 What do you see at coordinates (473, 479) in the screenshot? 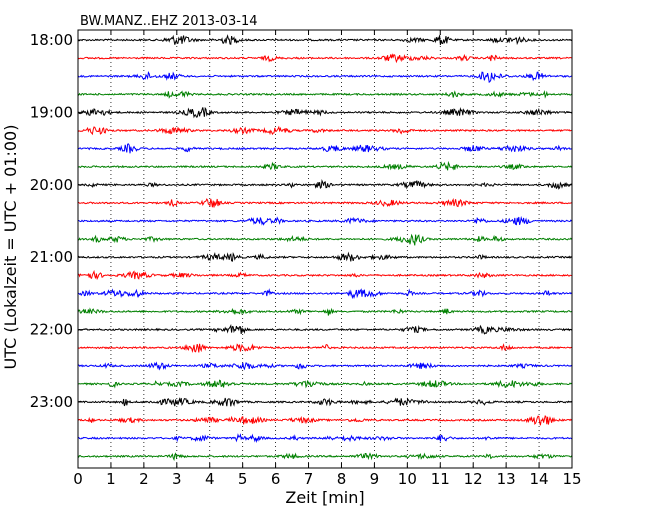
I see `x-tick-label: 12` at bounding box center [473, 479].